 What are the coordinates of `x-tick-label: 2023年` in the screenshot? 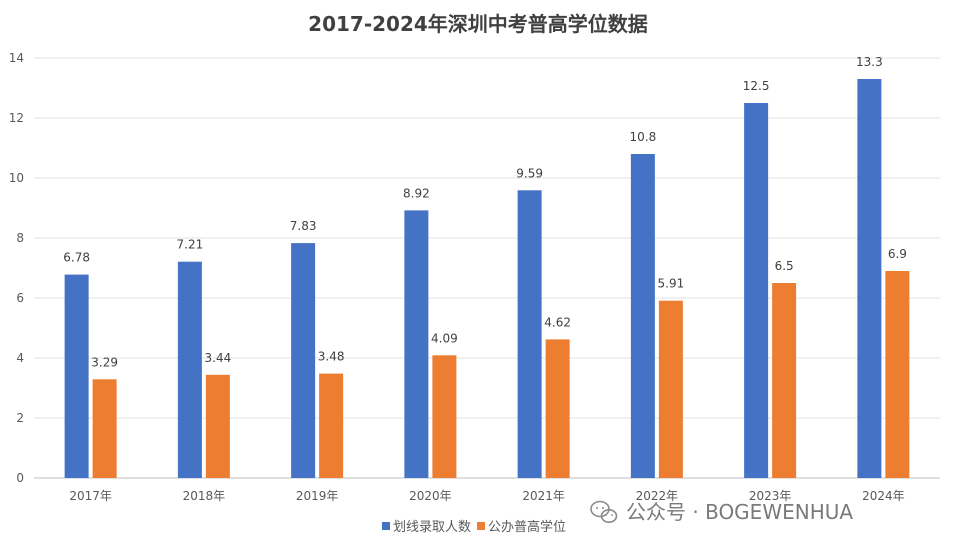 It's located at (770, 496).